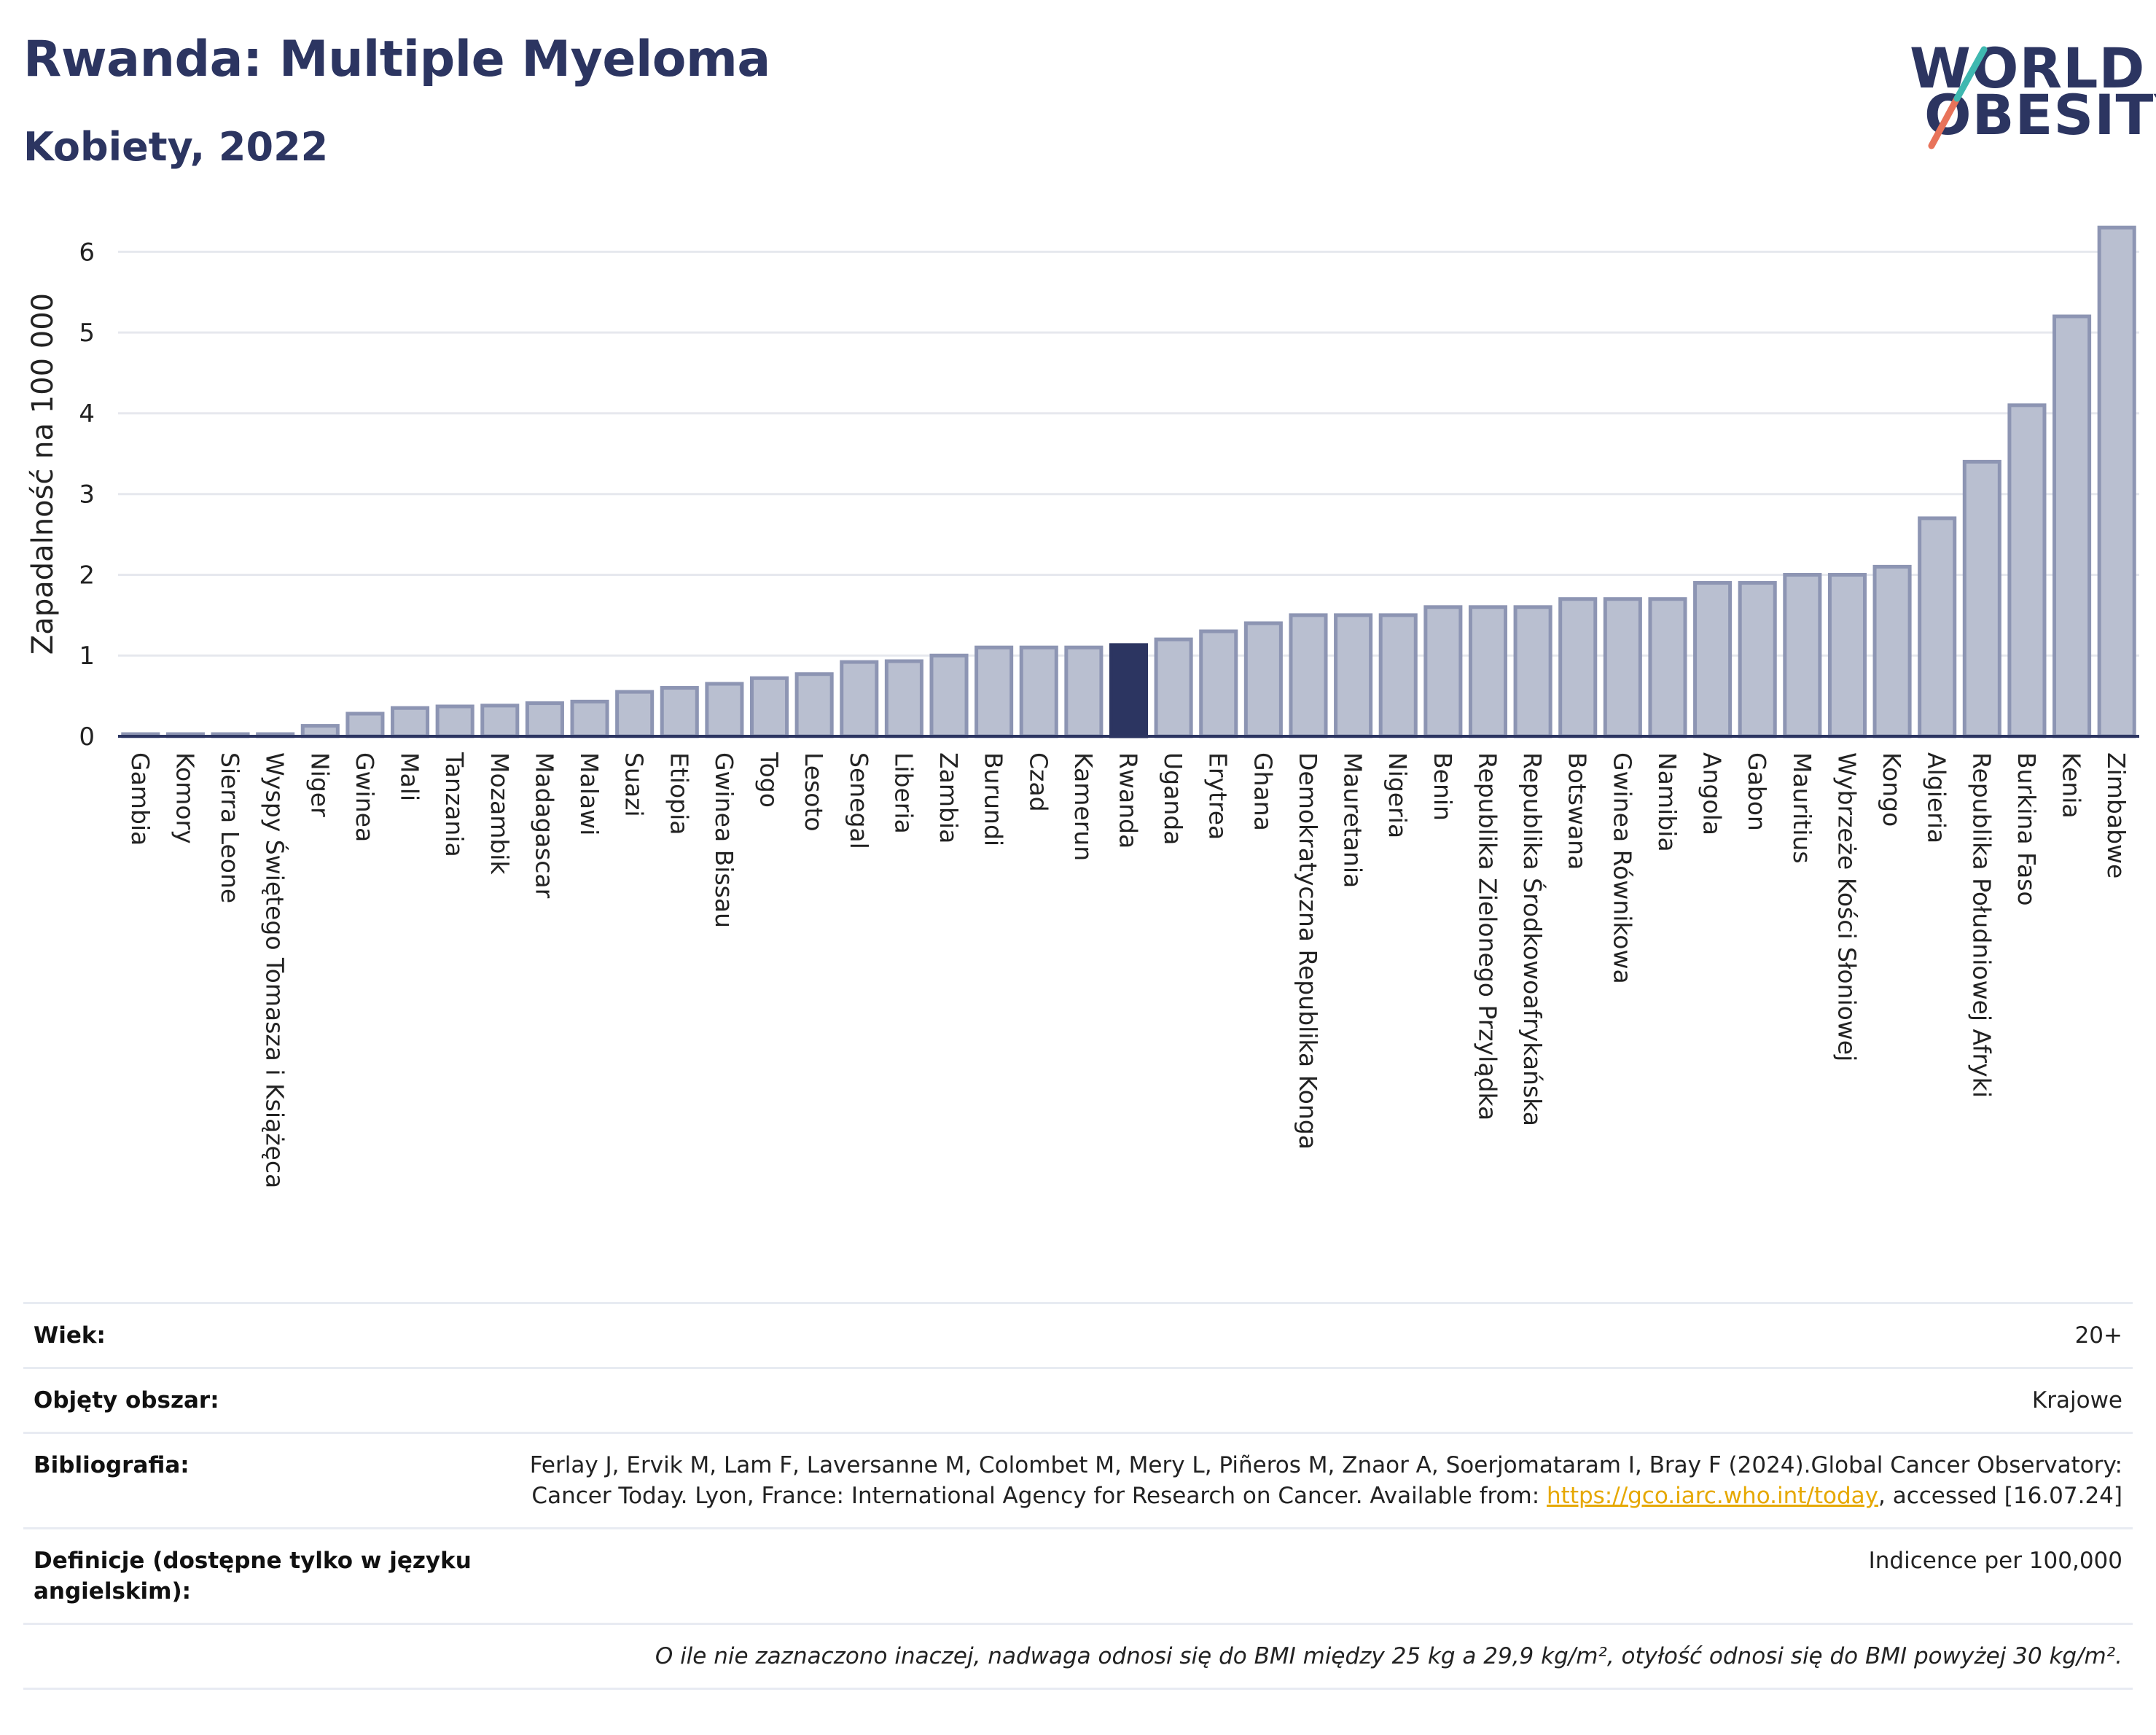 The width and height of the screenshot is (2156, 1735). What do you see at coordinates (185, 798) in the screenshot?
I see `x-tick-label: Komory` at bounding box center [185, 798].